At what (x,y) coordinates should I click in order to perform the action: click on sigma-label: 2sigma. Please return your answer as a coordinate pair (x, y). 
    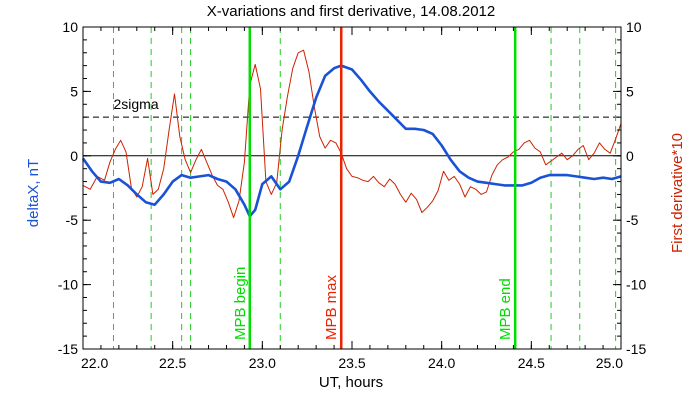
    Looking at the image, I should click on (135, 104).